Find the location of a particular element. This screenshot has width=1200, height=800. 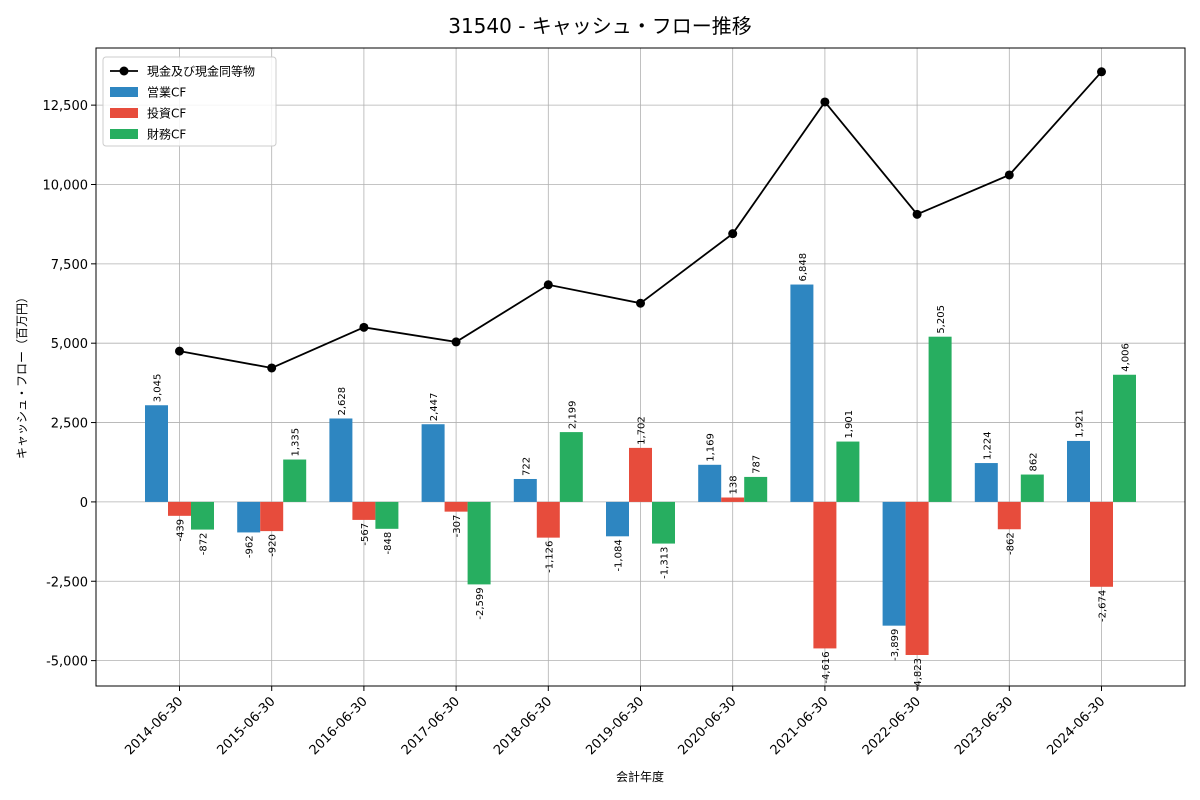

bar-data-label: -4,823 is located at coordinates (918, 674).